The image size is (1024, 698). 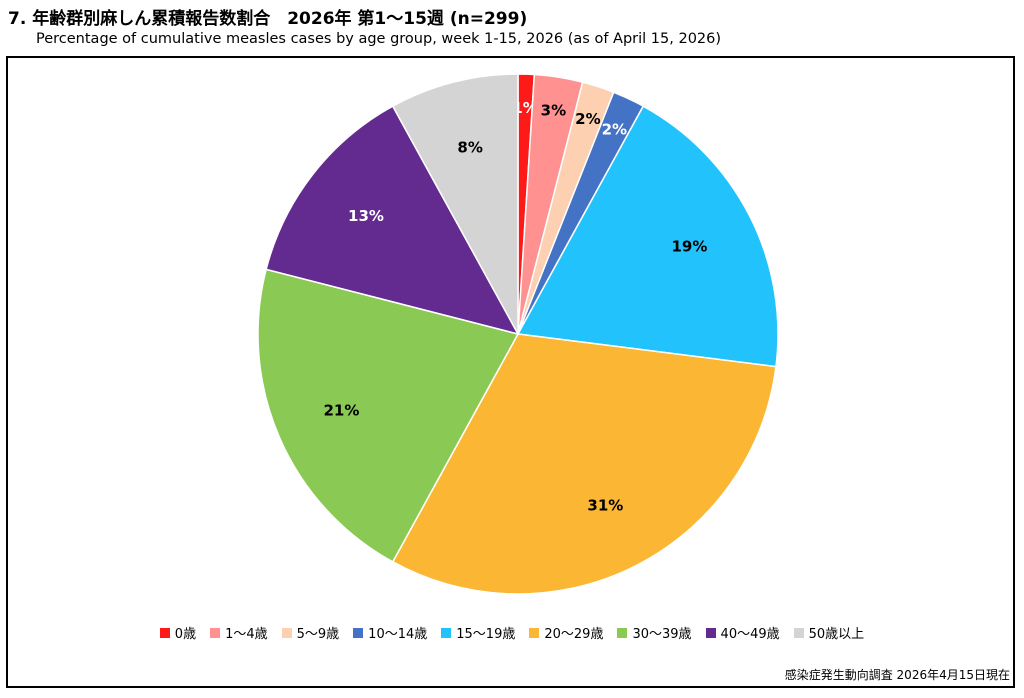 I want to click on slice-label-6: 21%, so click(x=341, y=410).